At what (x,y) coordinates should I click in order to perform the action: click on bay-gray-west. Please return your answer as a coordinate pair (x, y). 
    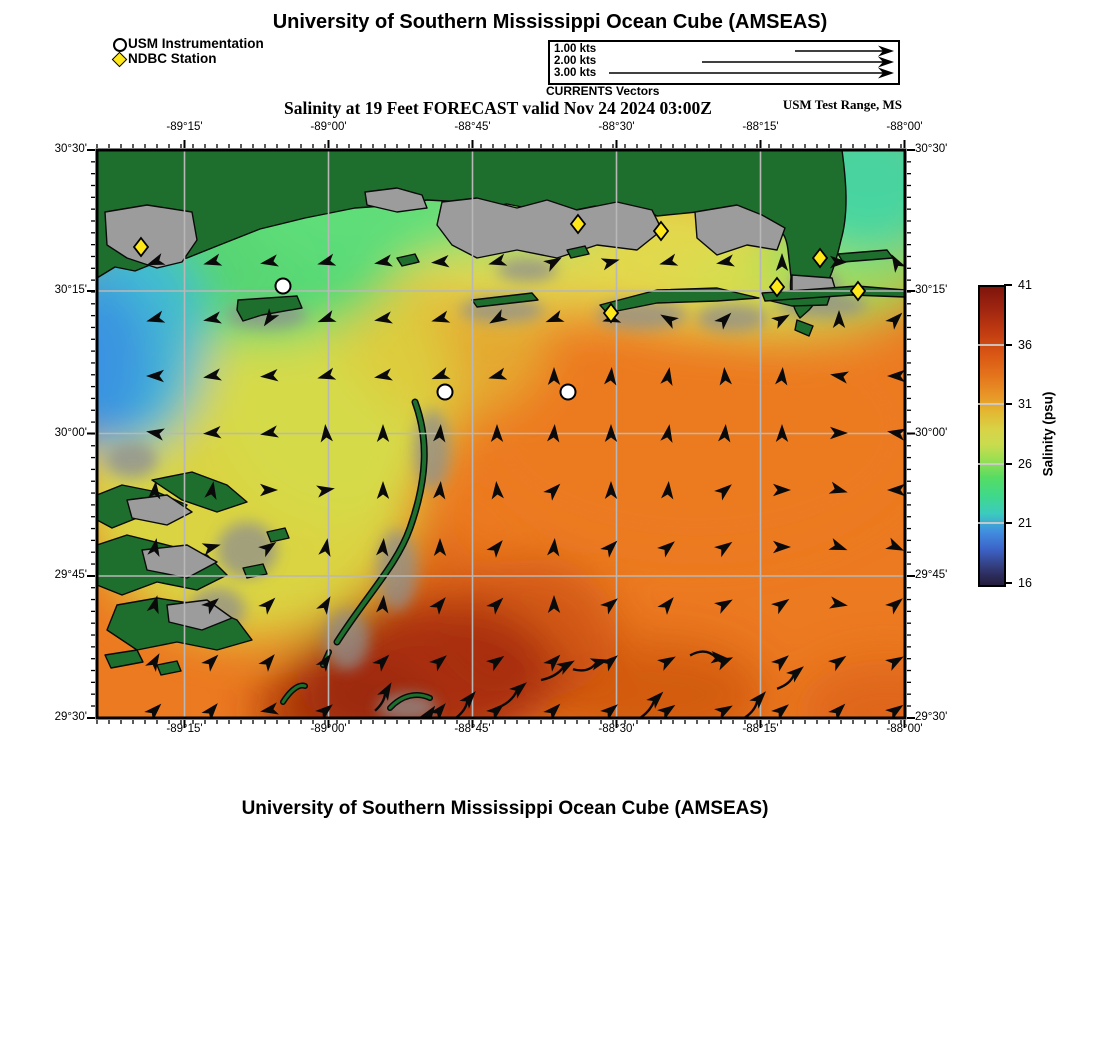
    Looking at the image, I should click on (396, 200).